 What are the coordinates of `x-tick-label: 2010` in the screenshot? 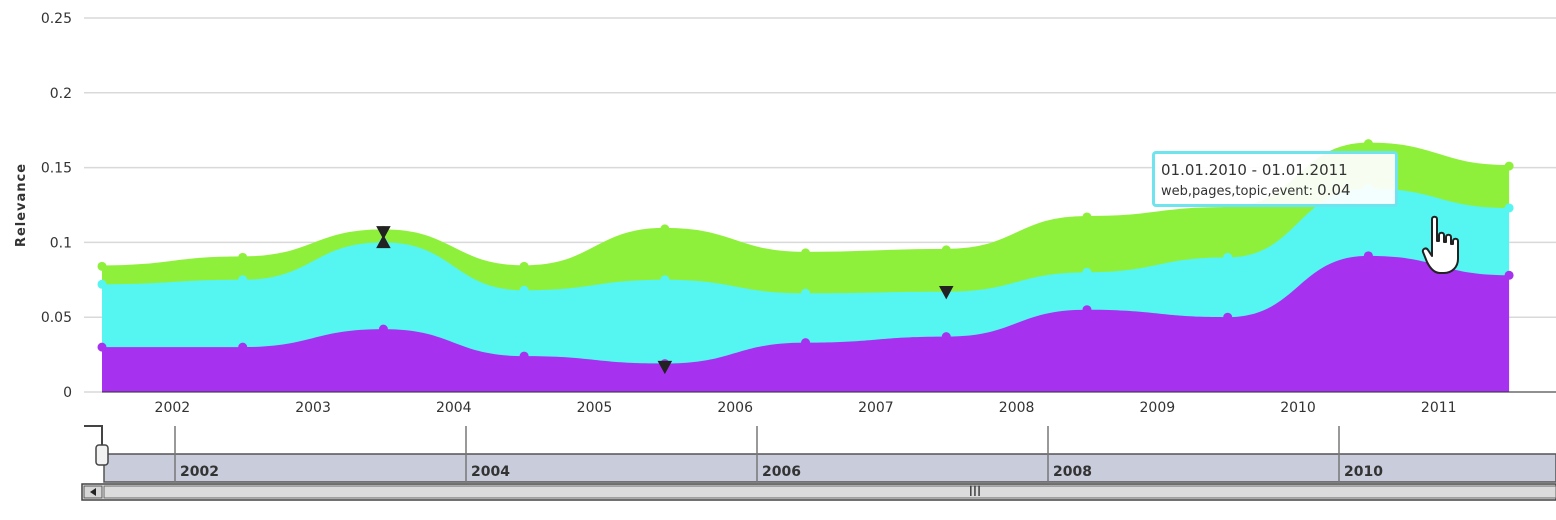 It's located at (1298, 408).